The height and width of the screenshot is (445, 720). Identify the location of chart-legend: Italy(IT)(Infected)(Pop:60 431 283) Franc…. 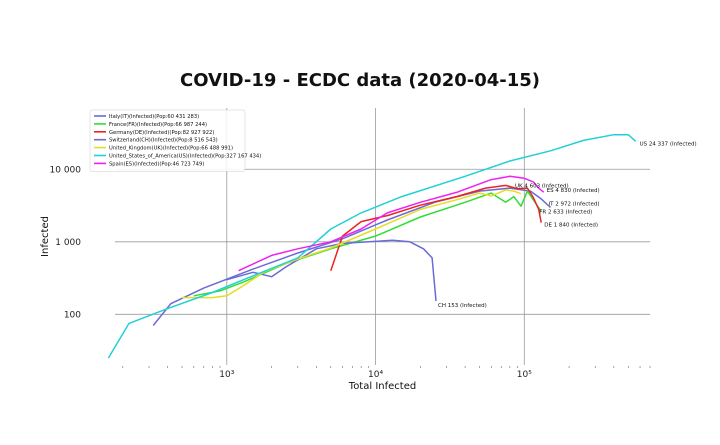
(175, 140).